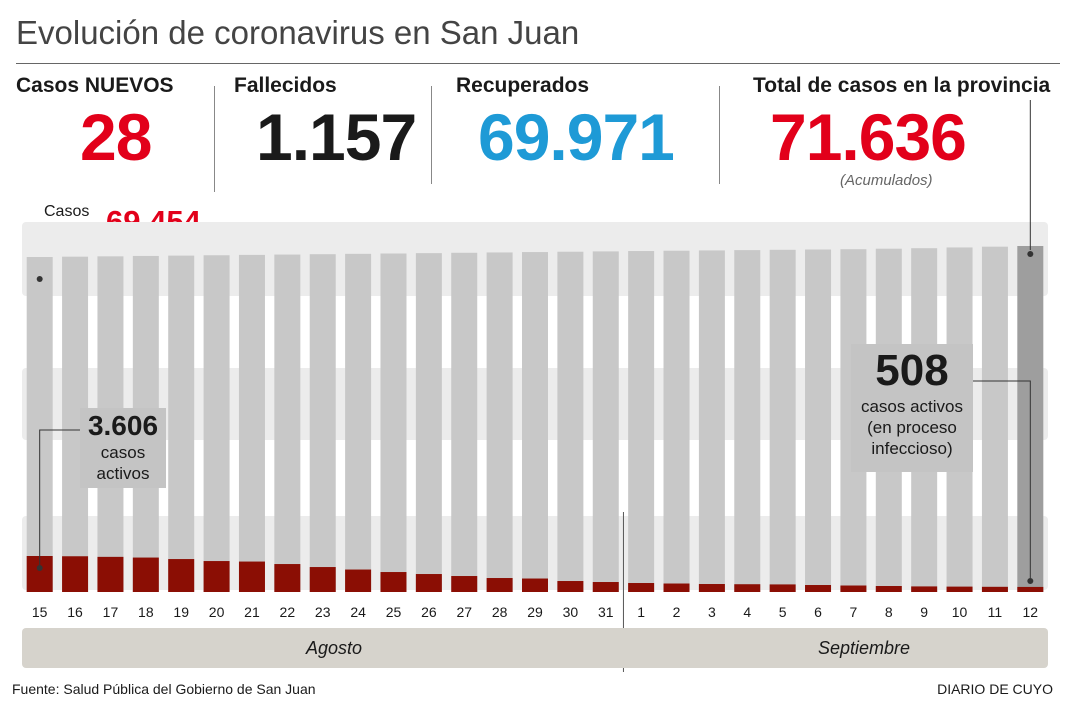 This screenshot has width=1065, height=709. Describe the element at coordinates (995, 612) in the screenshot. I see `x-tick-label: 11` at that location.